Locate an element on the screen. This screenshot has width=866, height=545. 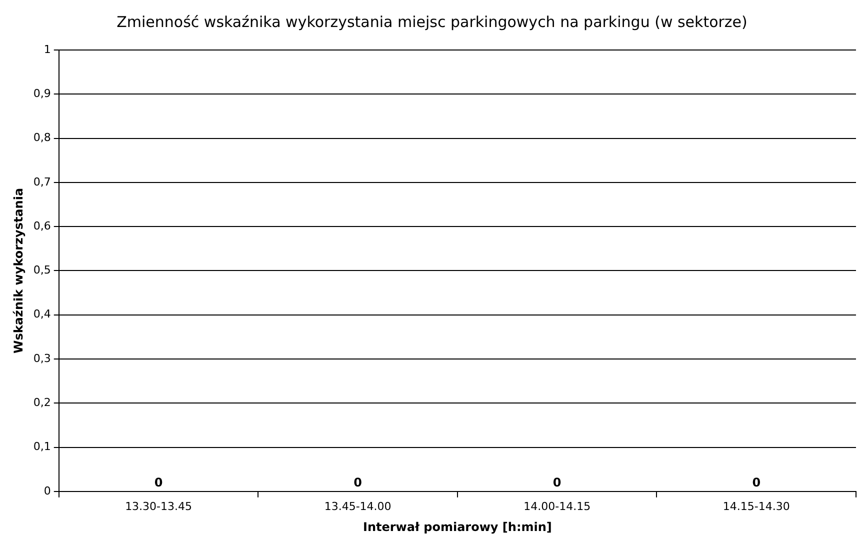
y-tick-label: 0,3 is located at coordinates (42, 358).